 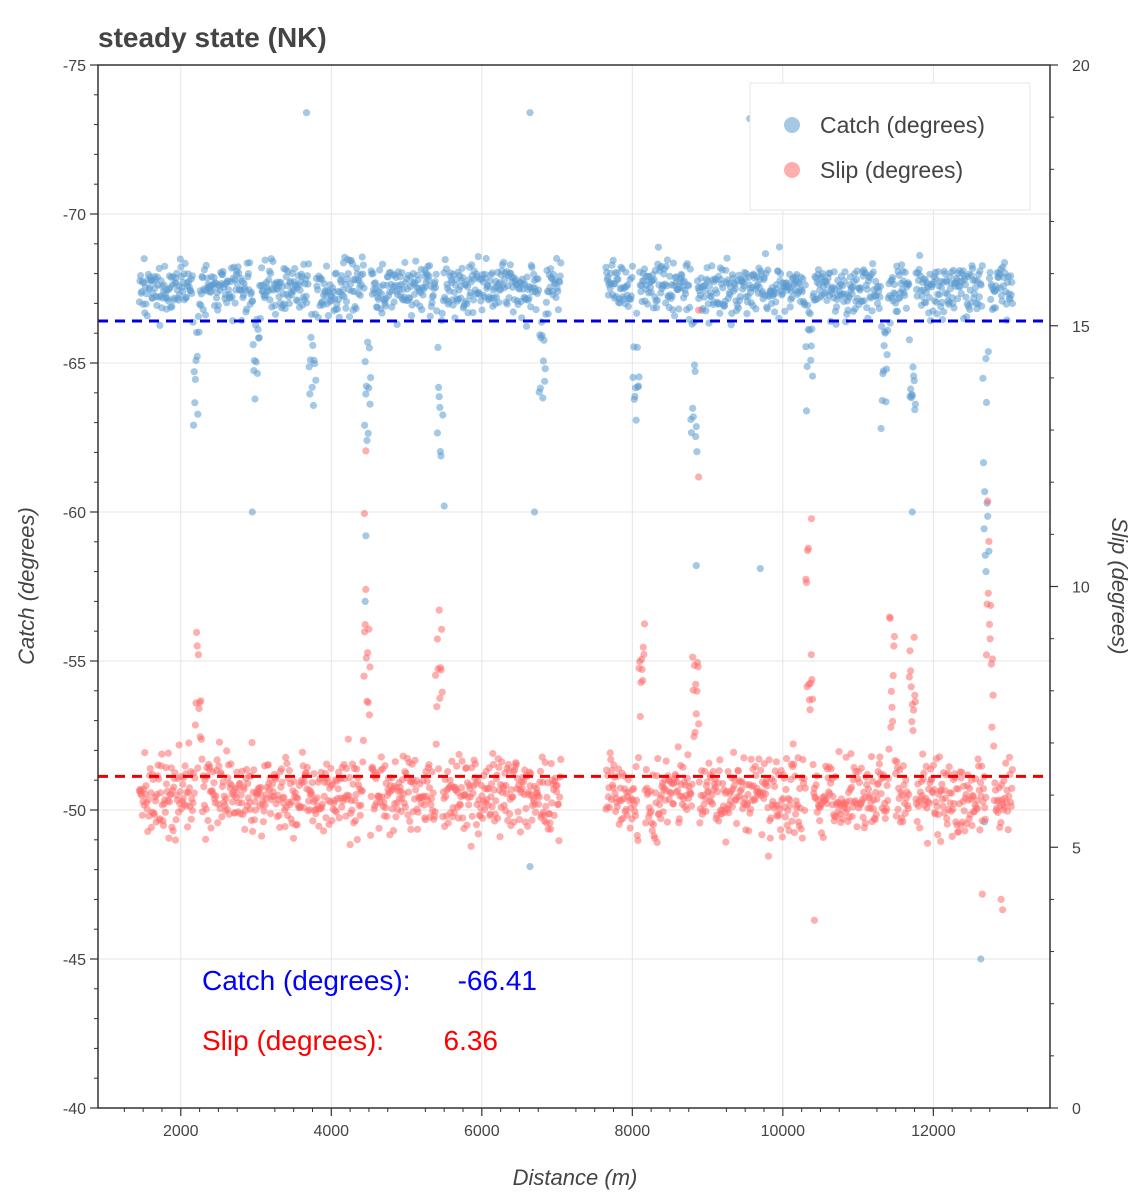 I want to click on legend-marker-slip, so click(x=792, y=170).